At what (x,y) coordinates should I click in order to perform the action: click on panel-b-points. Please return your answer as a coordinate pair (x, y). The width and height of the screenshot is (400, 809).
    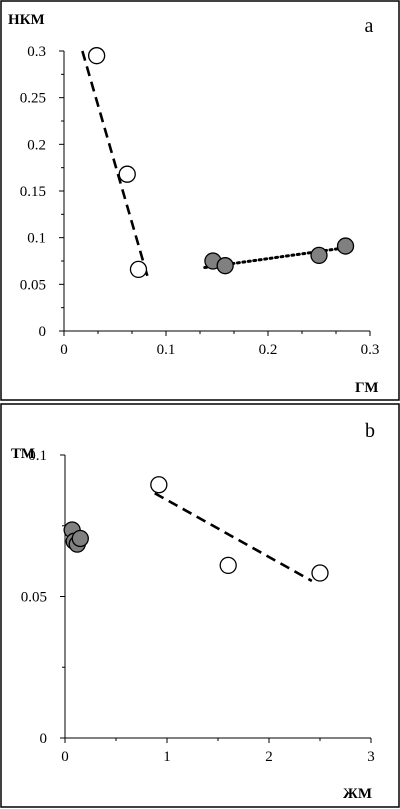
    Looking at the image, I should click on (196, 529).